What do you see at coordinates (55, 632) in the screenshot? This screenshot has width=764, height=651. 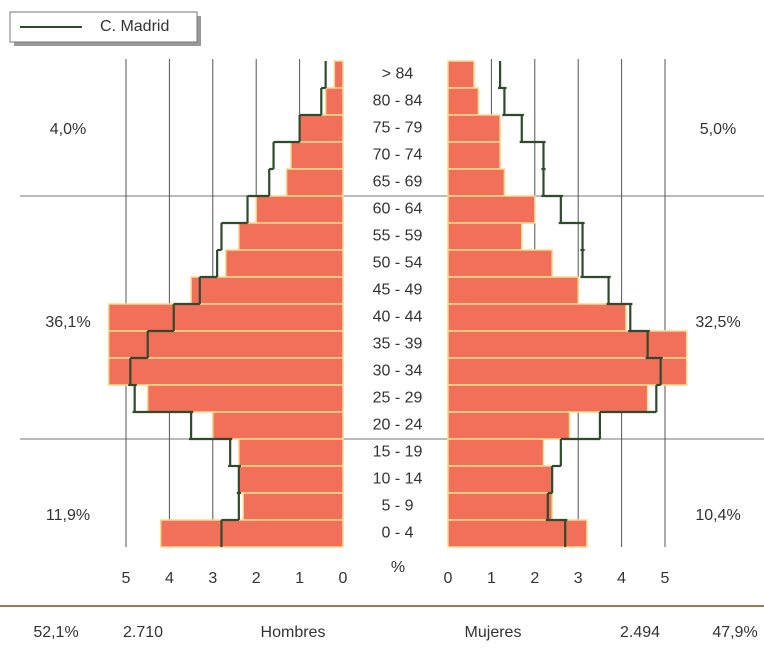 I see `footer-text: 52,1%` at bounding box center [55, 632].